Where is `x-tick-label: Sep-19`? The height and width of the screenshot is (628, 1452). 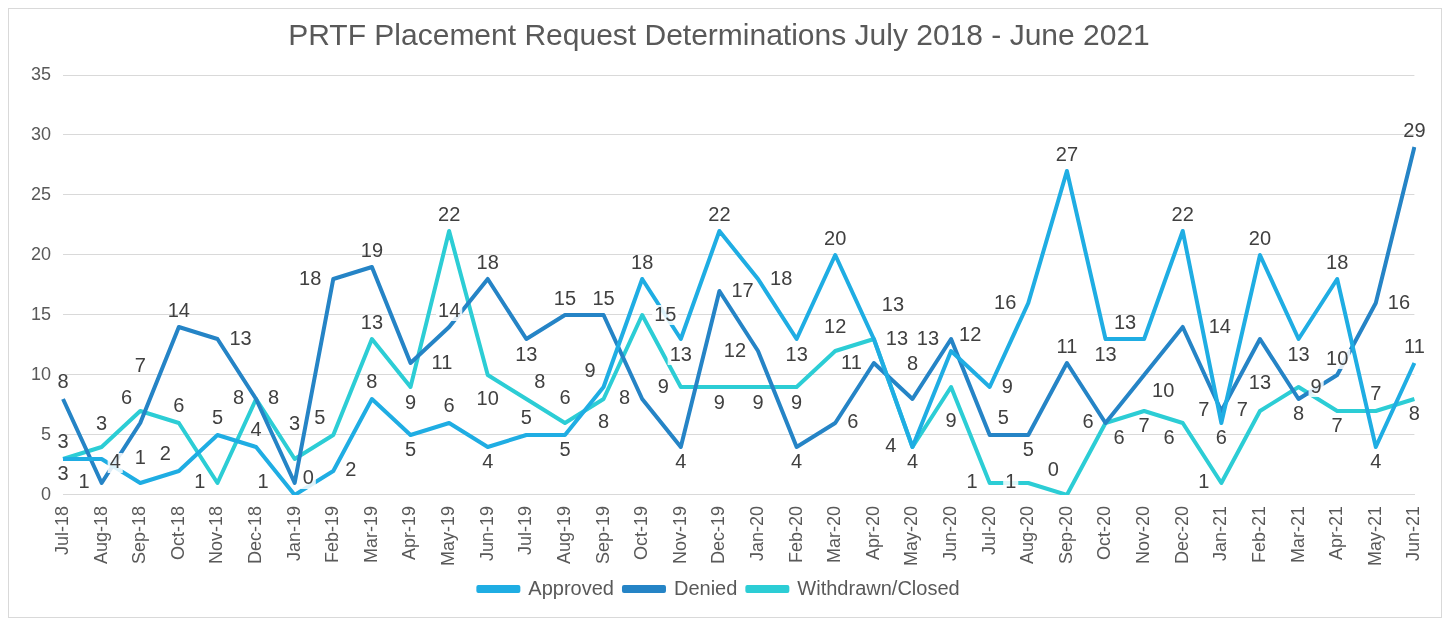 x-tick-label: Sep-19 is located at coordinates (602, 535).